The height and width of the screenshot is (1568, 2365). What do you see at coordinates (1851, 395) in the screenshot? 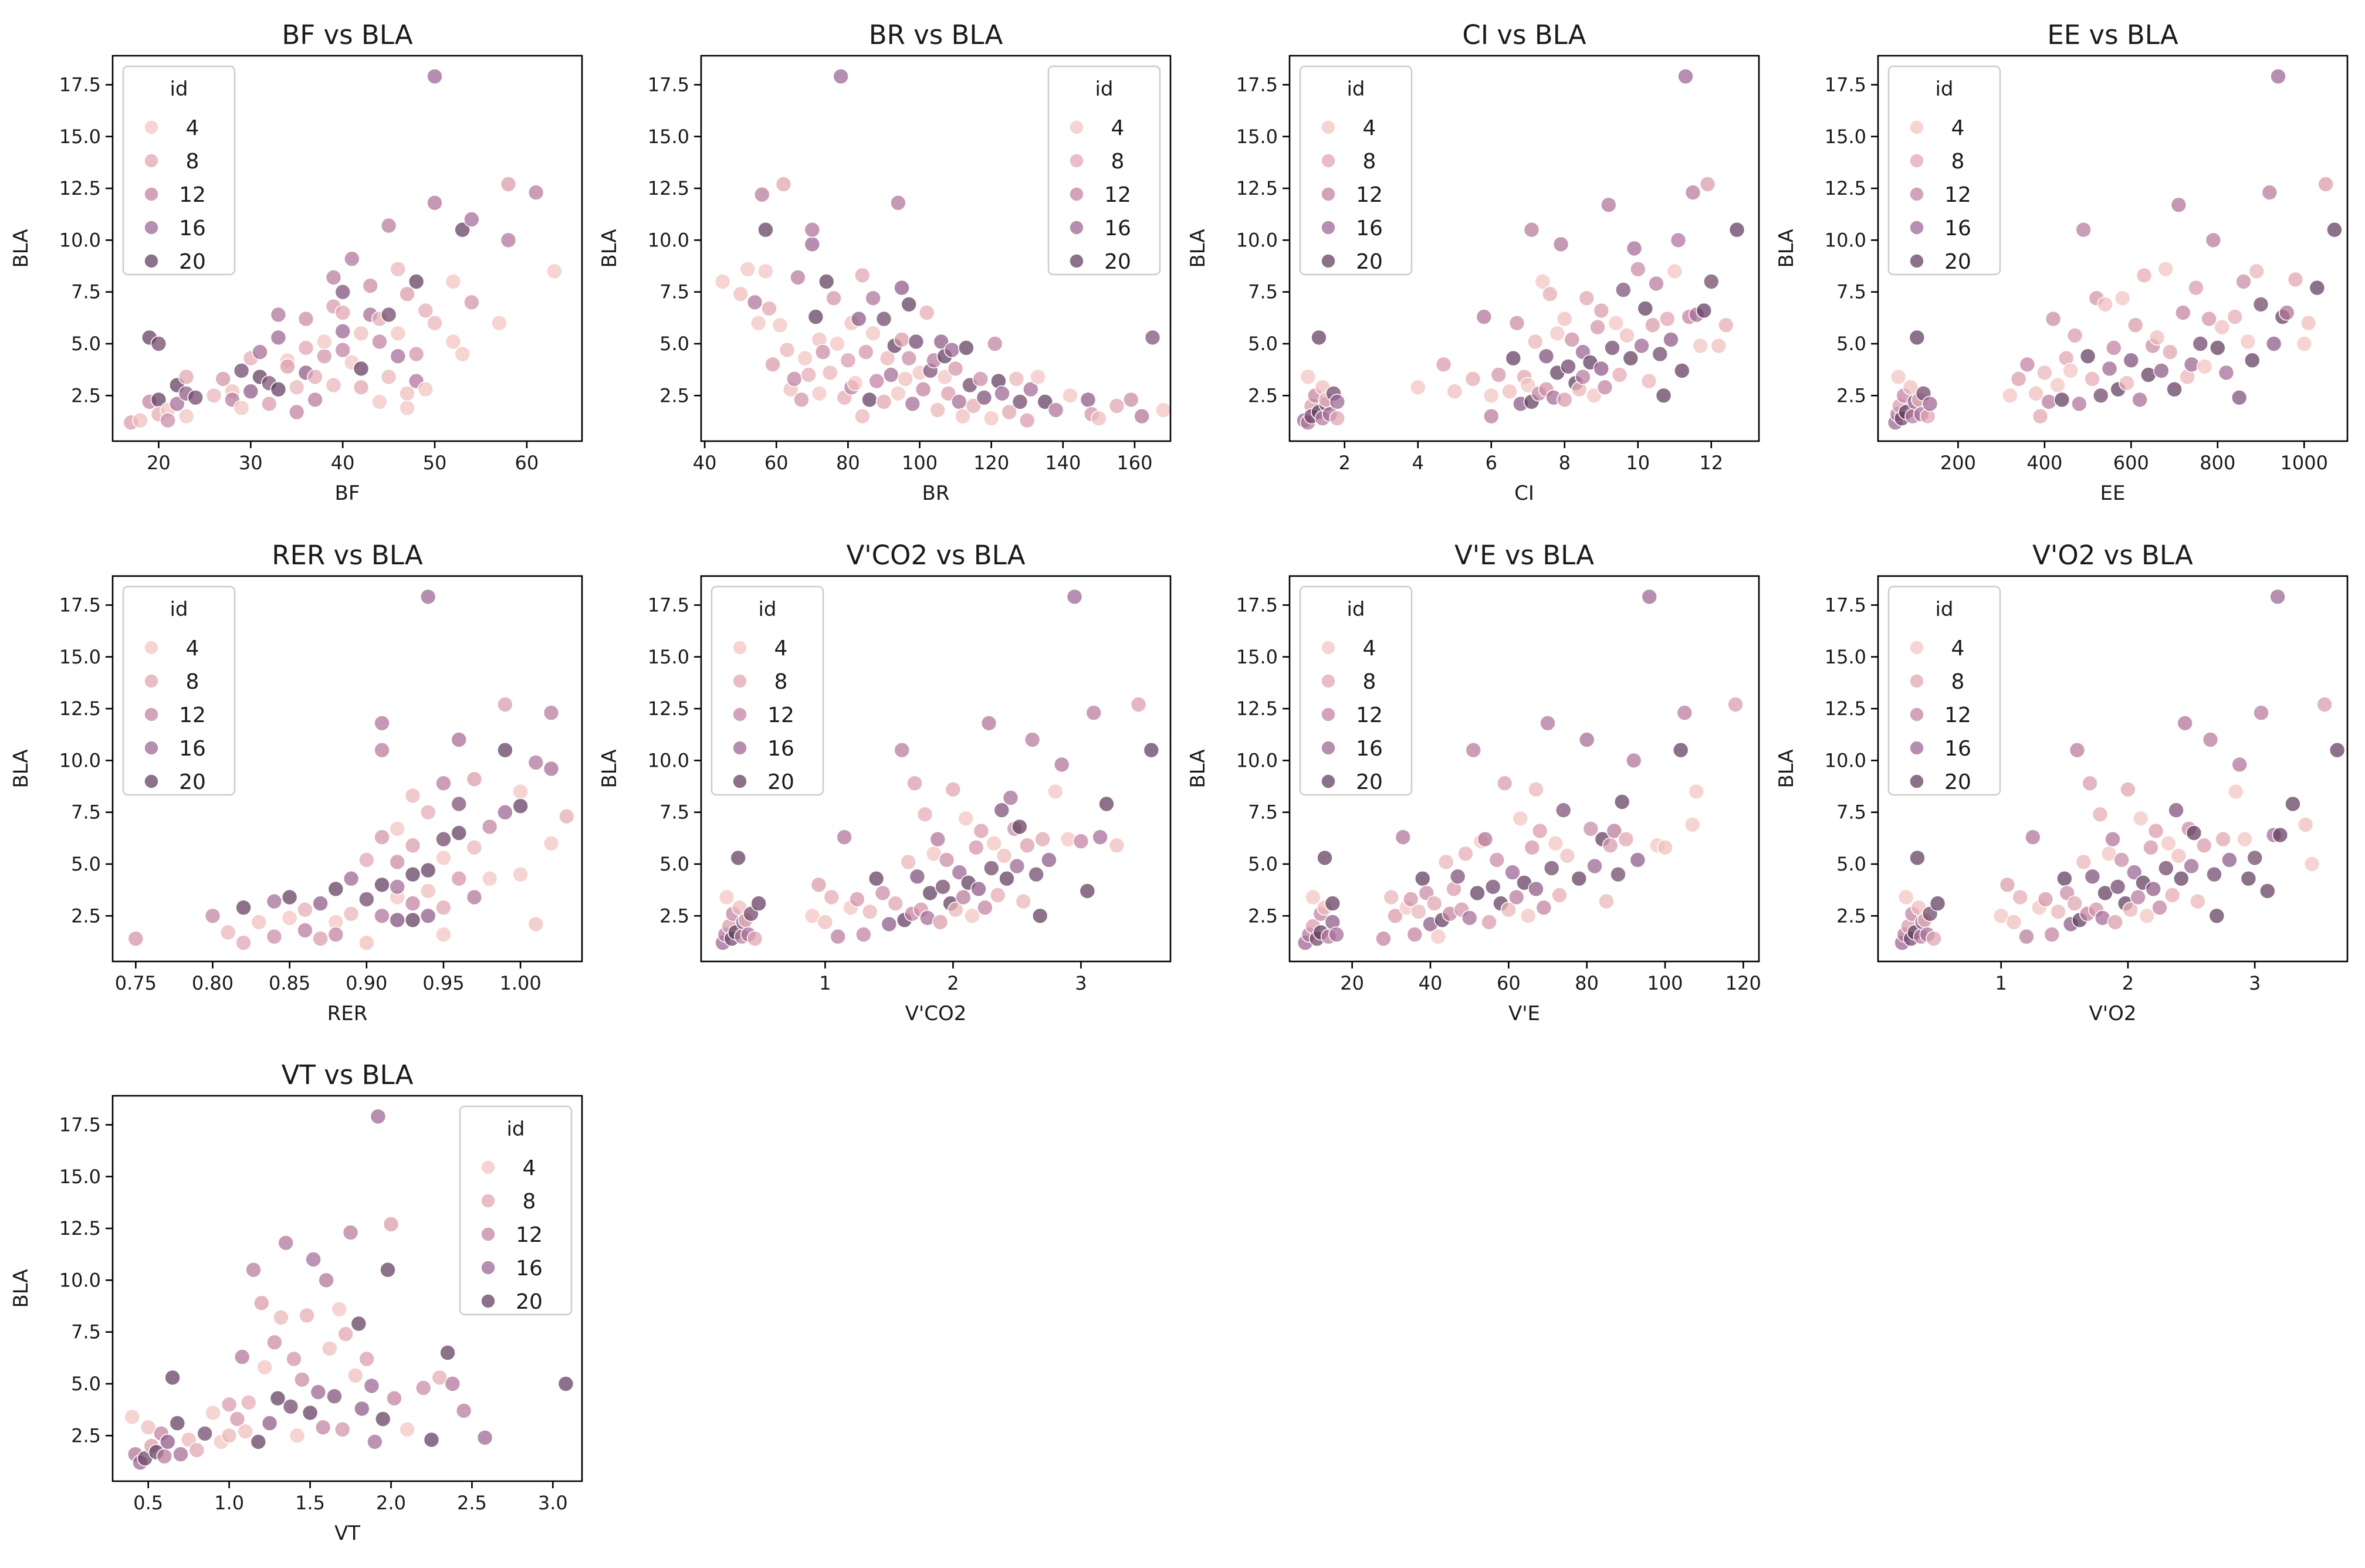
I see `y-tick-label: 2.5` at bounding box center [1851, 395].